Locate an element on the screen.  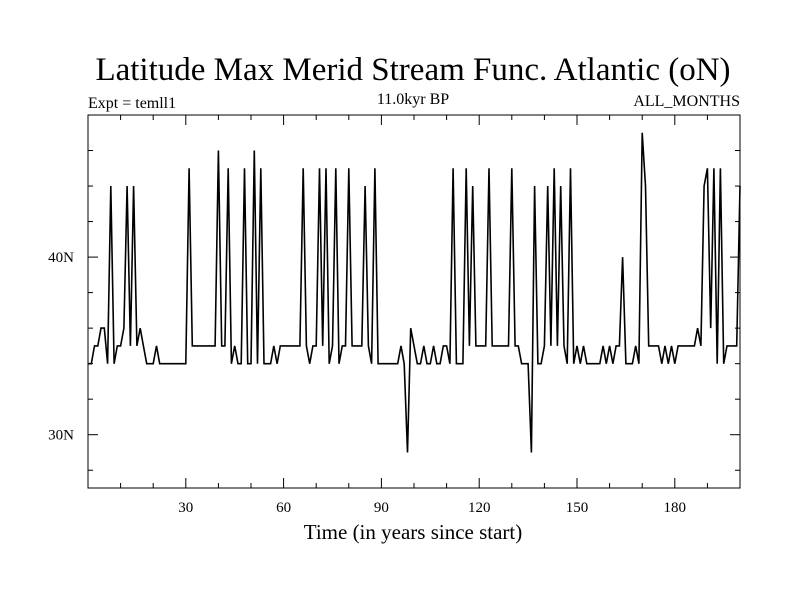
x-tick-label: 90 is located at coordinates (381, 508).